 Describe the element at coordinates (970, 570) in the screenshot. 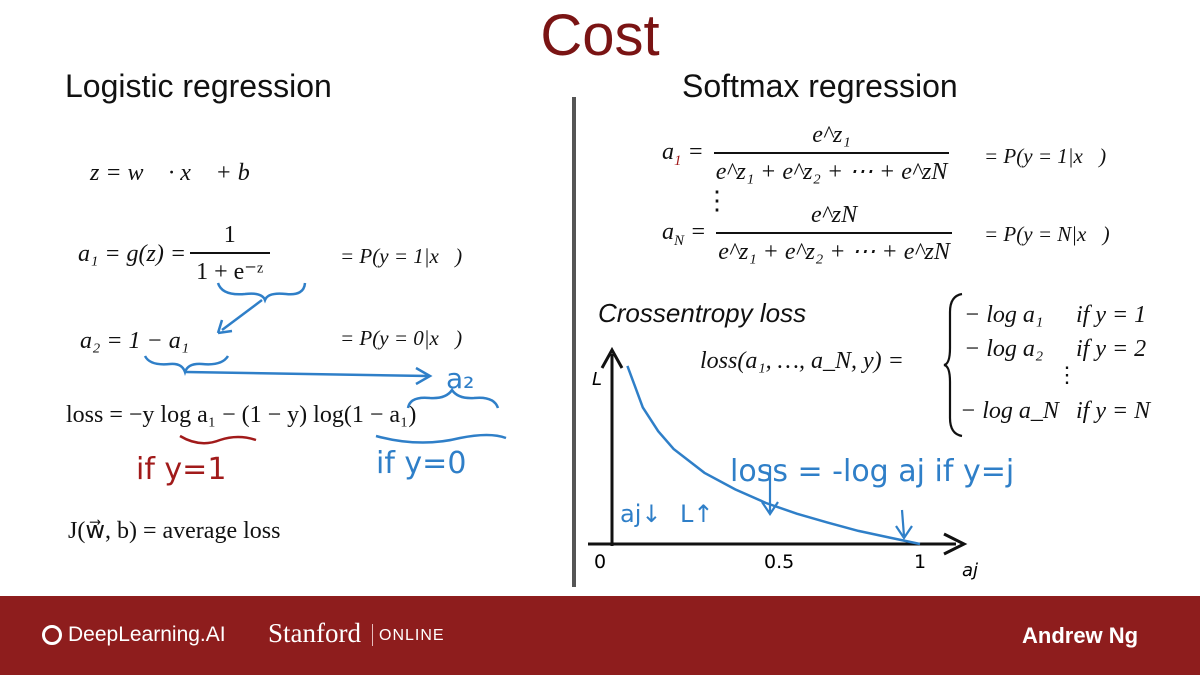

I see `x-axis-label: aj` at that location.